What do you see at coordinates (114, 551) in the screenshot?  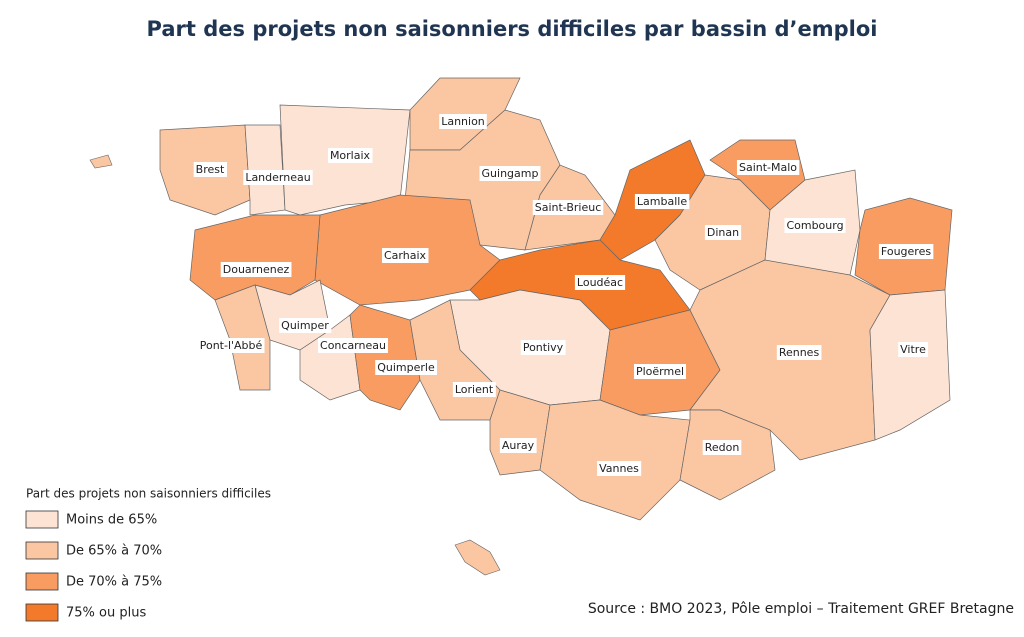 I see `legend-label: De 65% à 70%` at bounding box center [114, 551].